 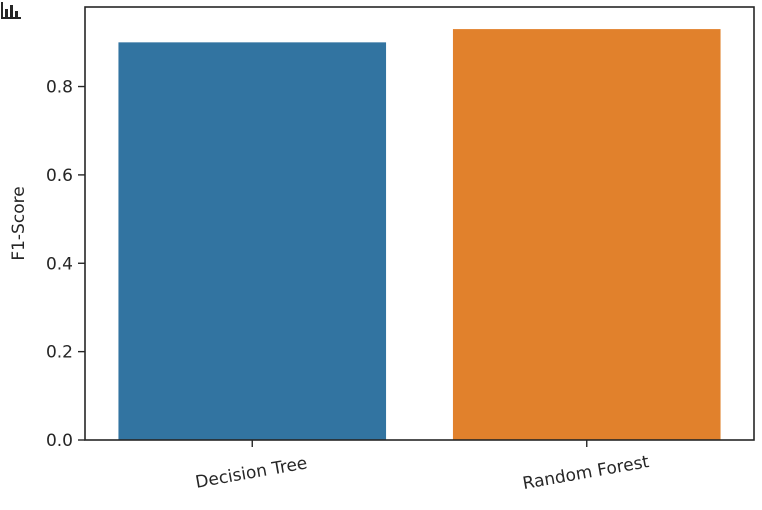 What do you see at coordinates (59, 441) in the screenshot?
I see `y-tick-label: 0.0` at bounding box center [59, 441].